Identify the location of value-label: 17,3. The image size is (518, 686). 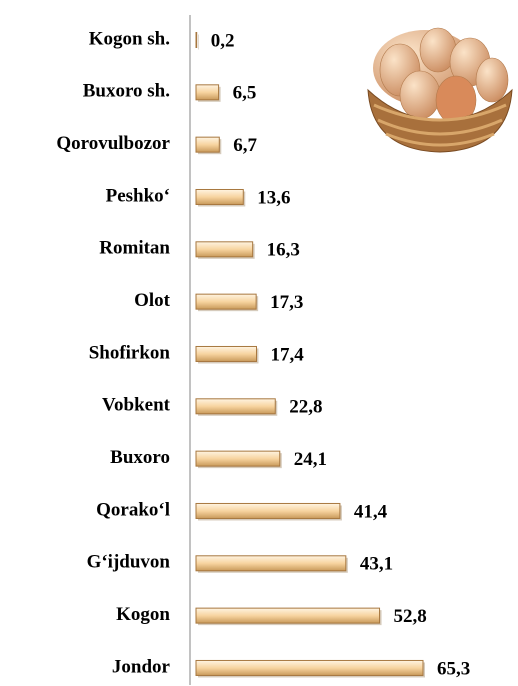
(286, 302).